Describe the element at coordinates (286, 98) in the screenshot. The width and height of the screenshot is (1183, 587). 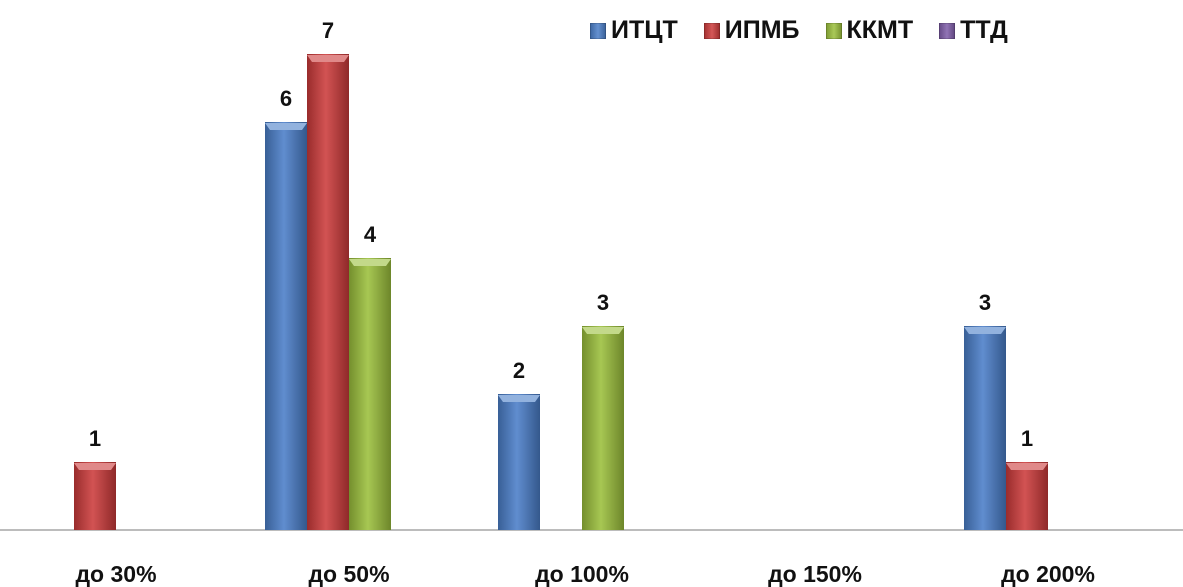
I see `data-label-1-0: 6` at that location.